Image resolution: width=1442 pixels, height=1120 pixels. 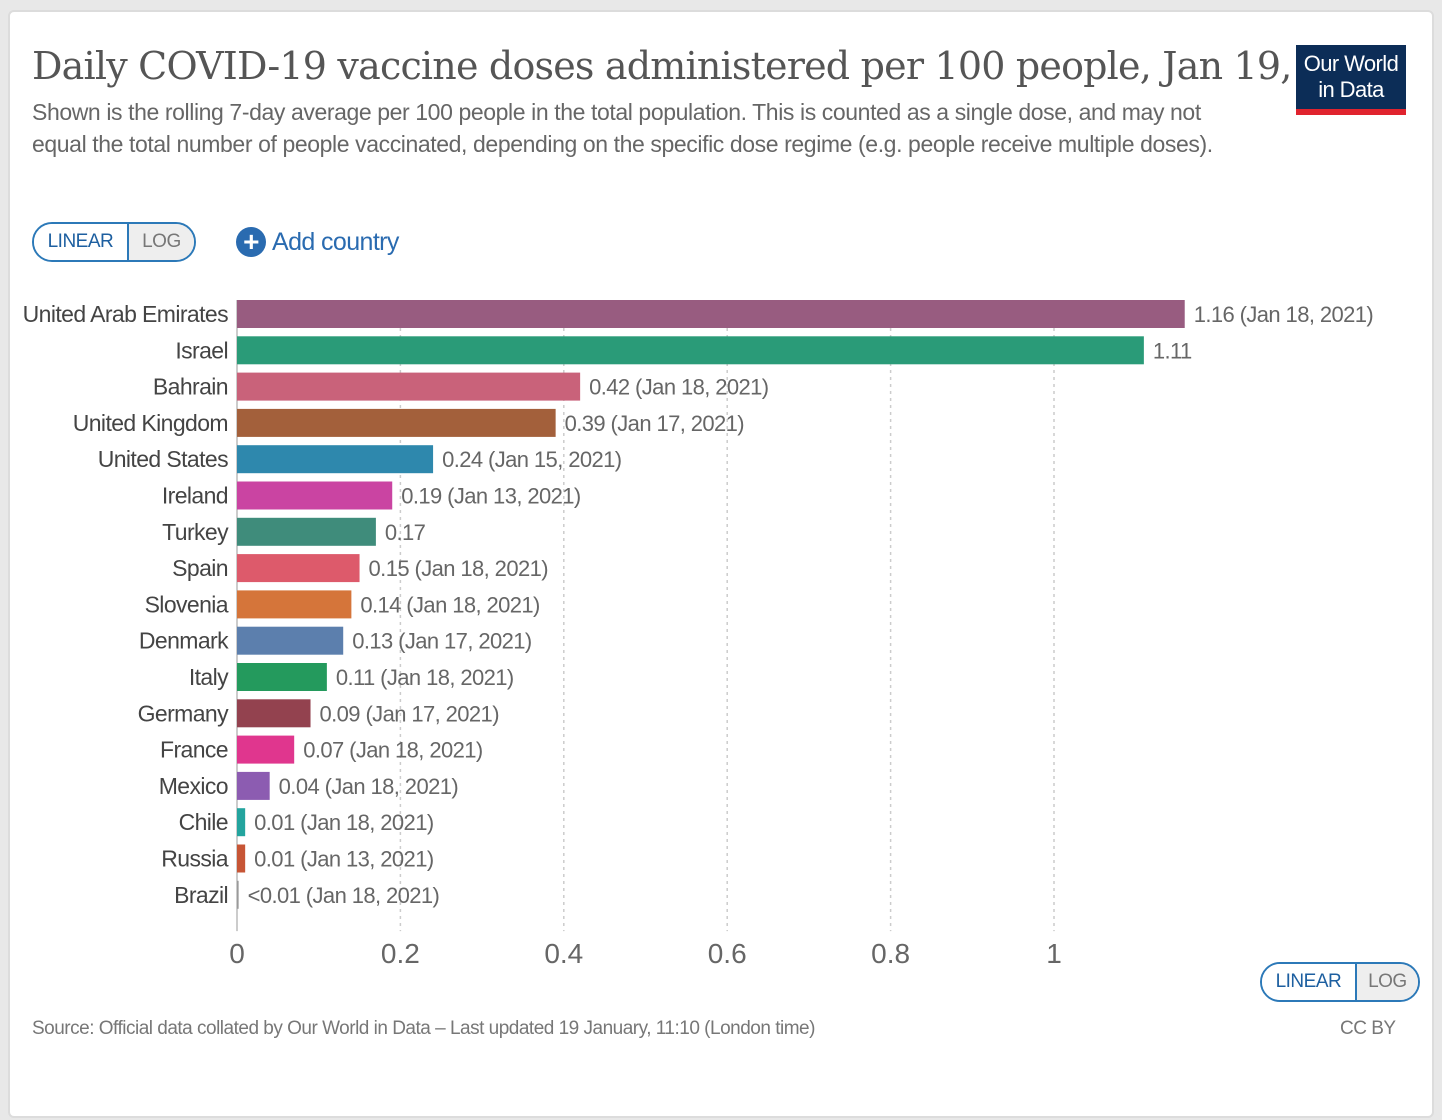 What do you see at coordinates (335, 241) in the screenshot?
I see `add-country-label: Add country` at bounding box center [335, 241].